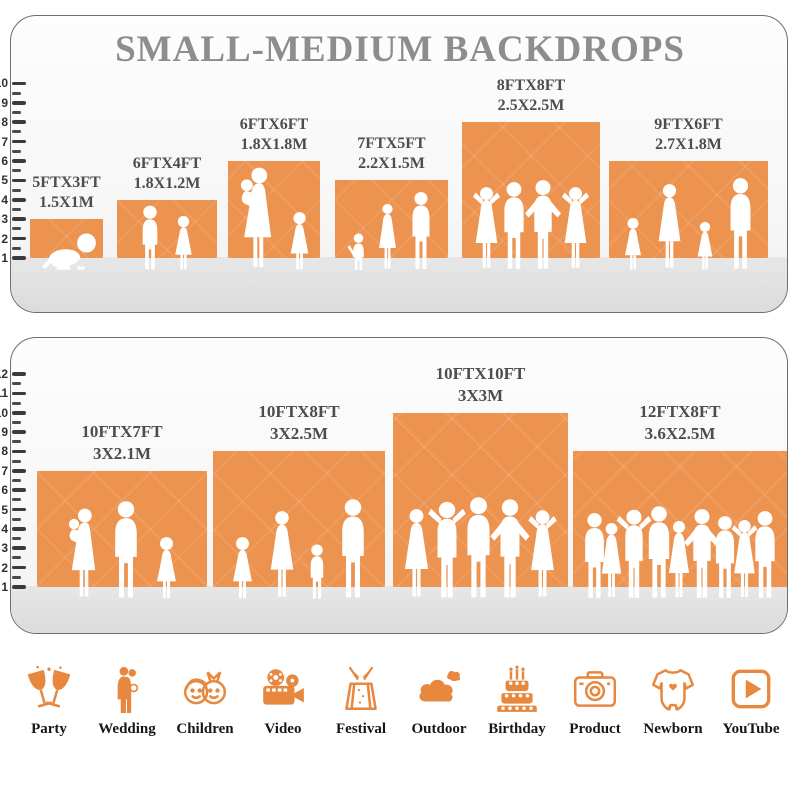 Image resolution: width=800 pixels, height=800 pixels. I want to click on video-icon, so click(283, 685).